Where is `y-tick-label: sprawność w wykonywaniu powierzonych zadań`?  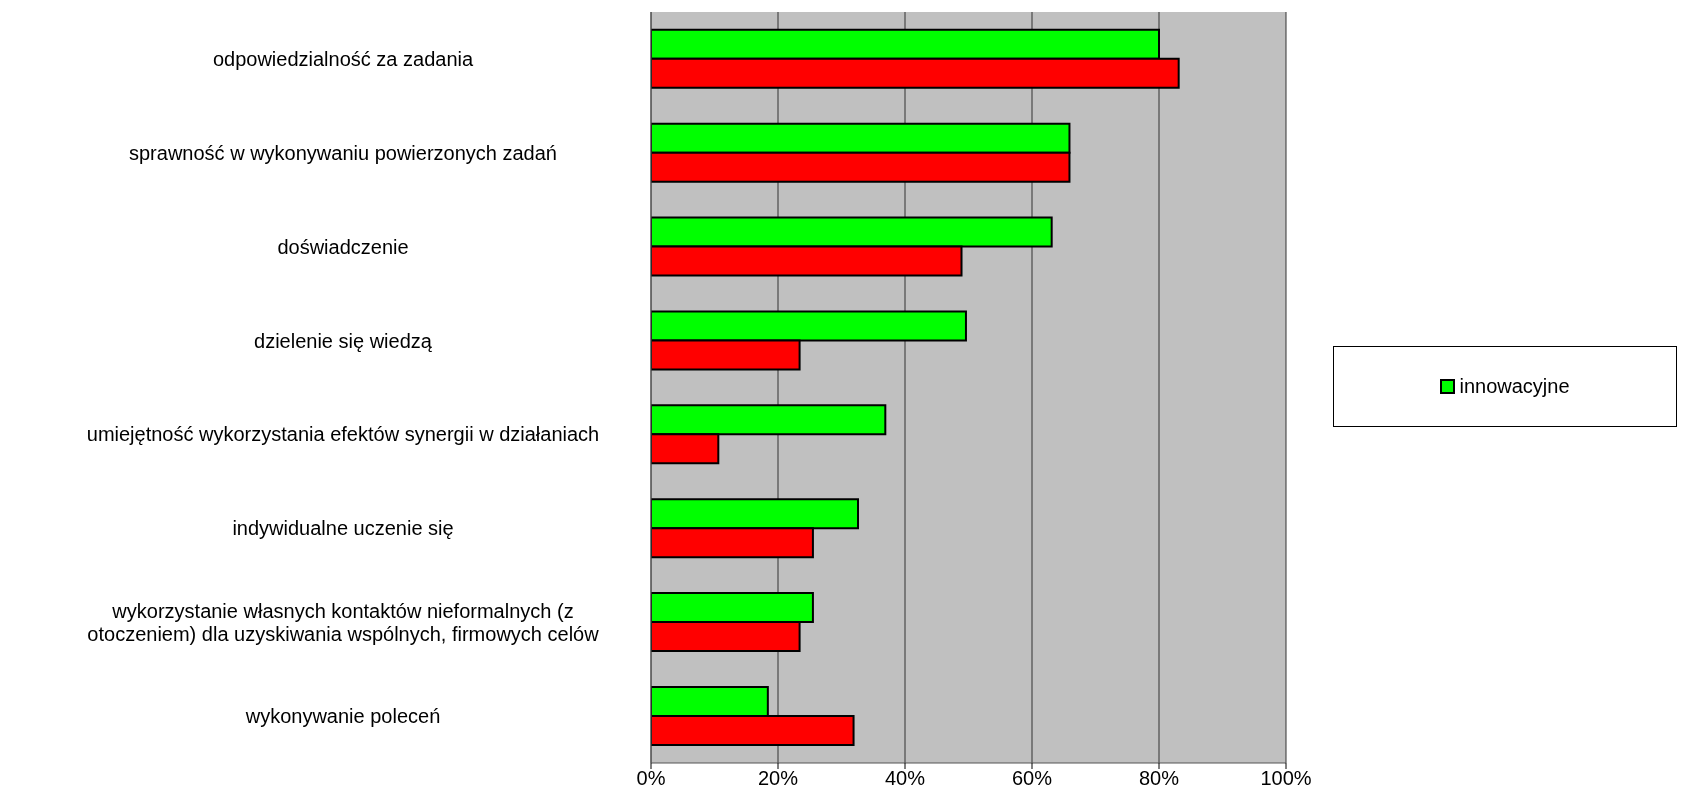 y-tick-label: sprawność w wykonywaniu powierzonych zadań is located at coordinates (343, 152).